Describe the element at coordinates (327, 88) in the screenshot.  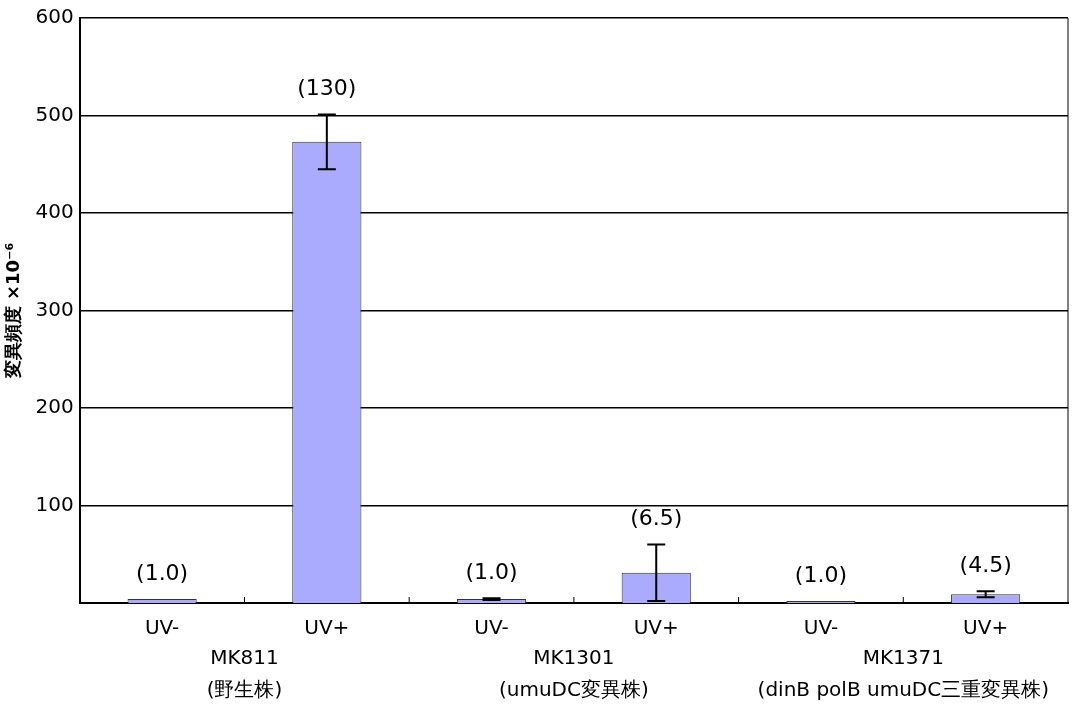
I see `annotation: (130)` at that location.